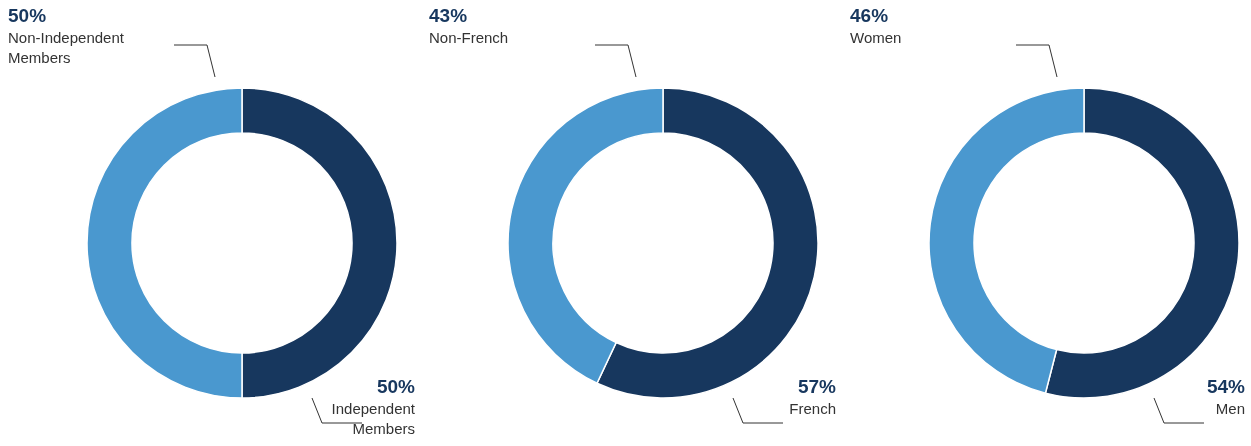  Describe the element at coordinates (469, 37) in the screenshot. I see `slice-label: Non-French` at that location.